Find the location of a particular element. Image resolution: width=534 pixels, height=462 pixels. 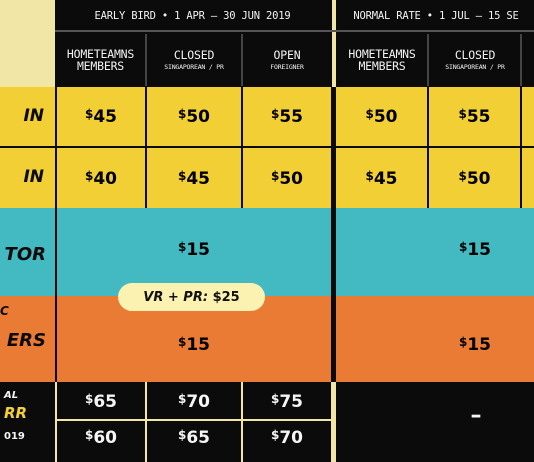

combo-price-pill: VR + PR: $25 is located at coordinates (191, 297).